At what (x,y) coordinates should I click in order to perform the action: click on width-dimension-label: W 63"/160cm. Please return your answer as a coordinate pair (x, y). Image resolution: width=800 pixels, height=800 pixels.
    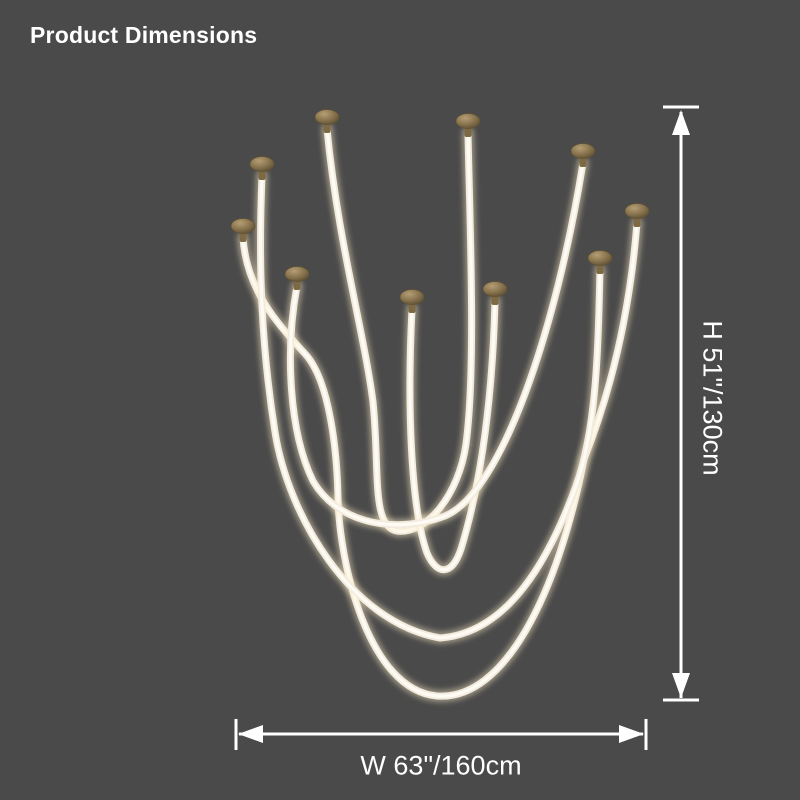
    Looking at the image, I should click on (441, 765).